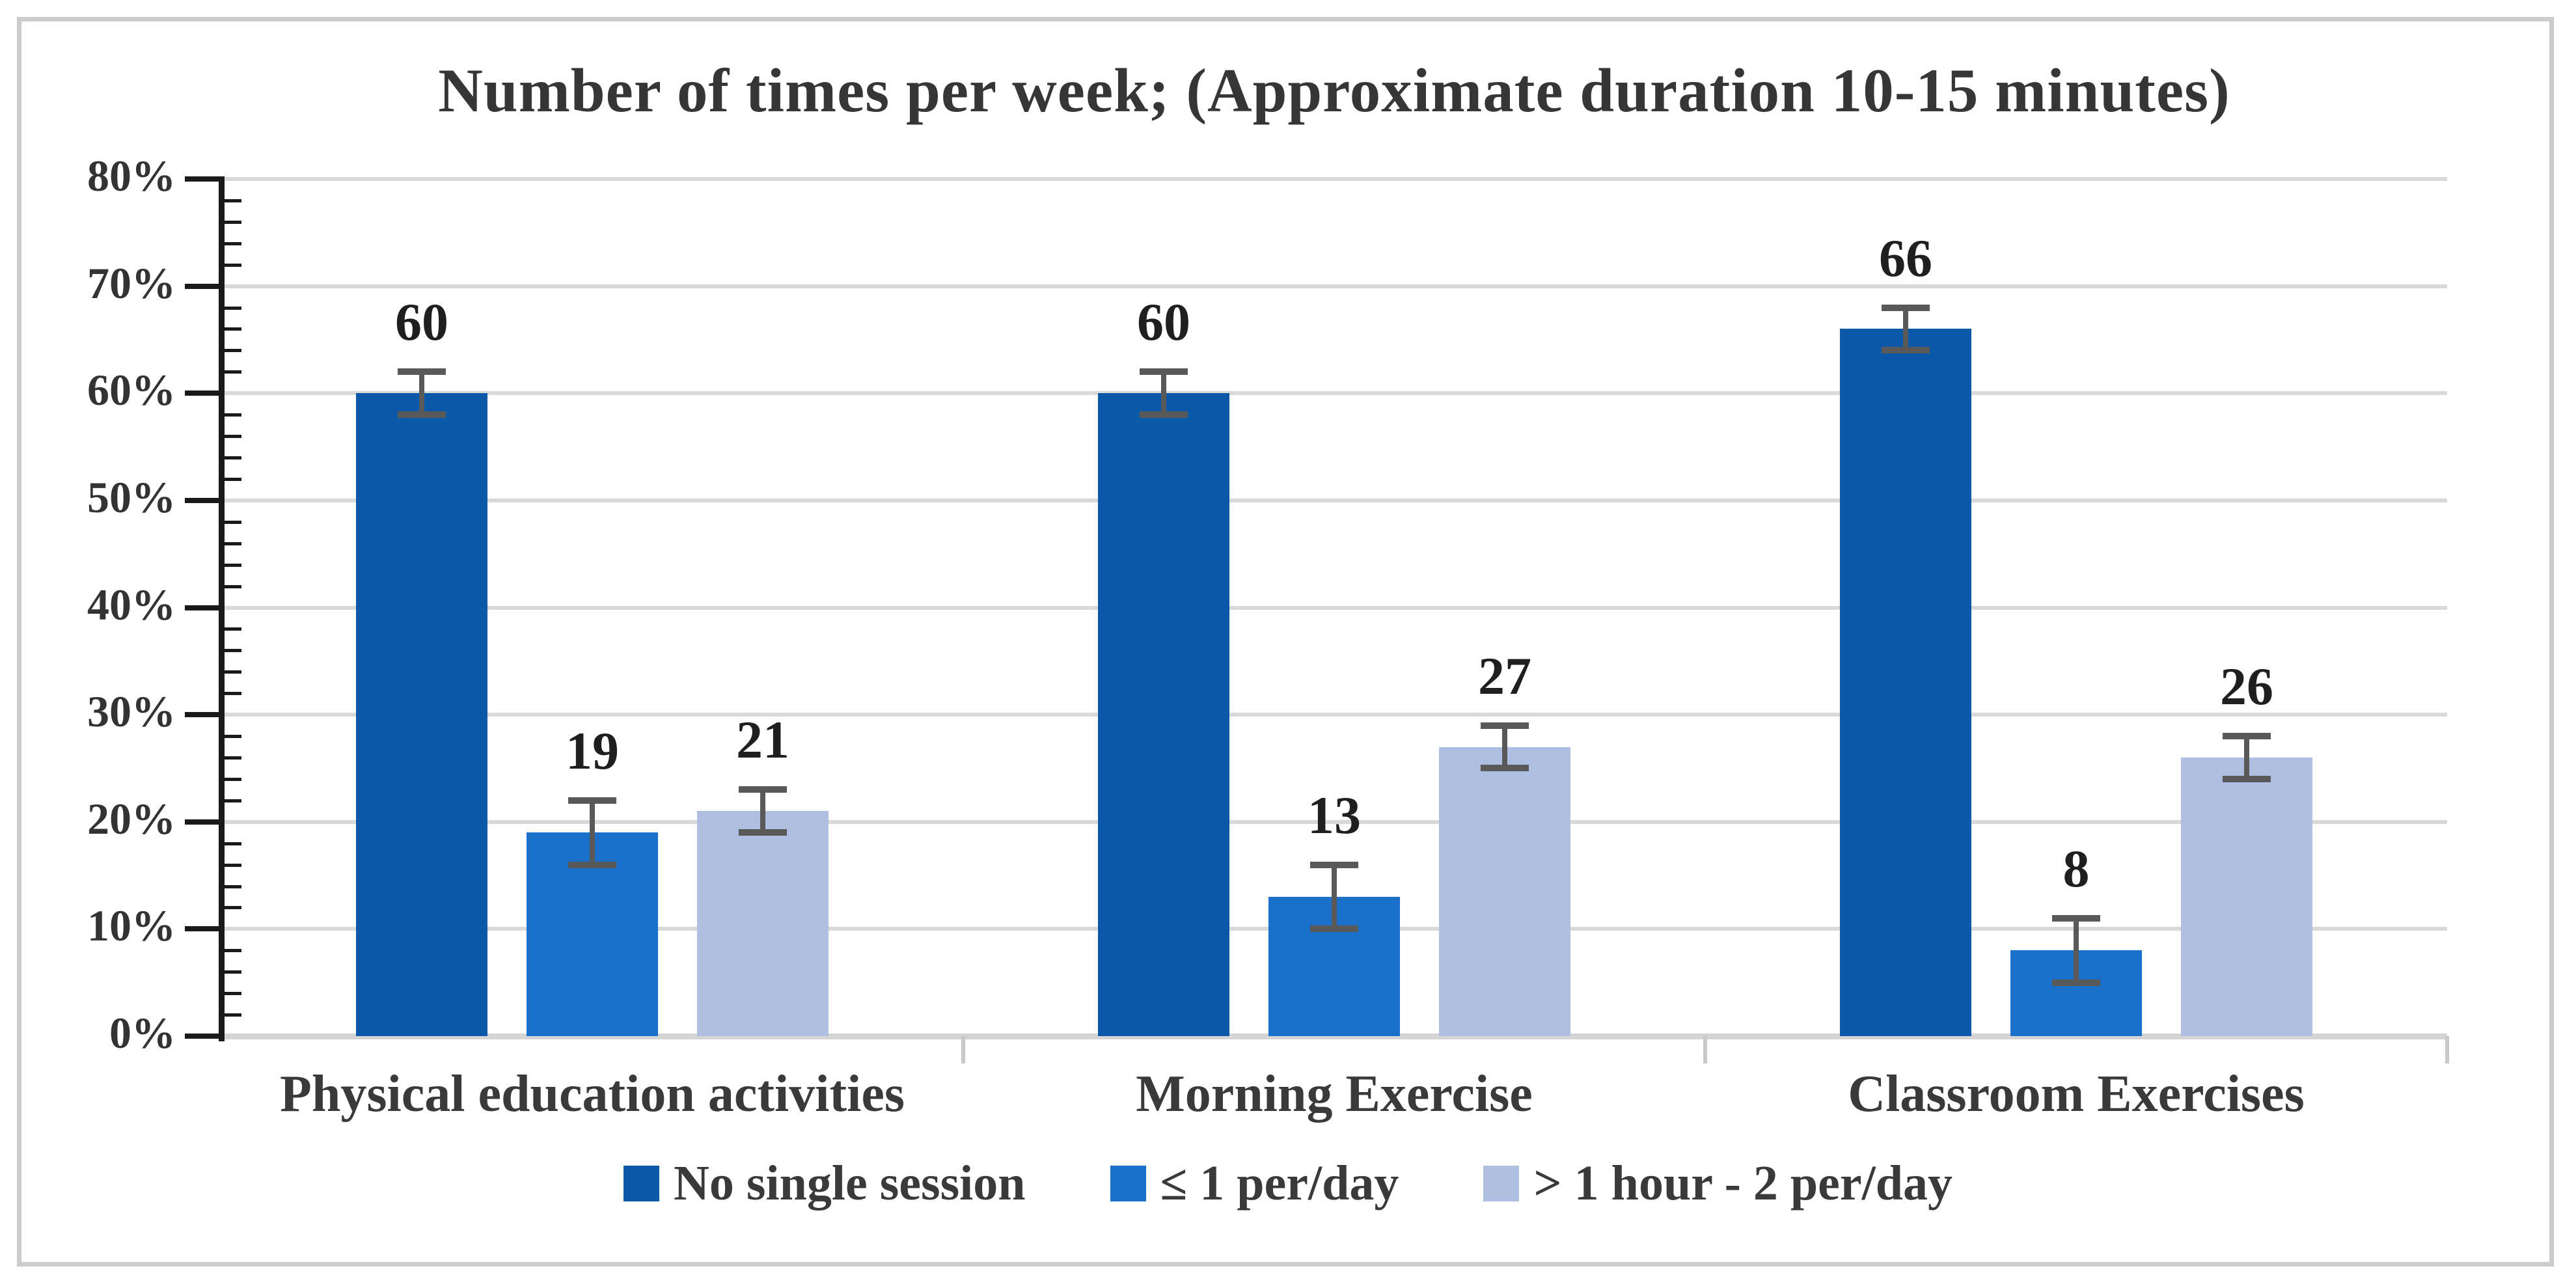  I want to click on x-axis-line, so click(1334, 1037).